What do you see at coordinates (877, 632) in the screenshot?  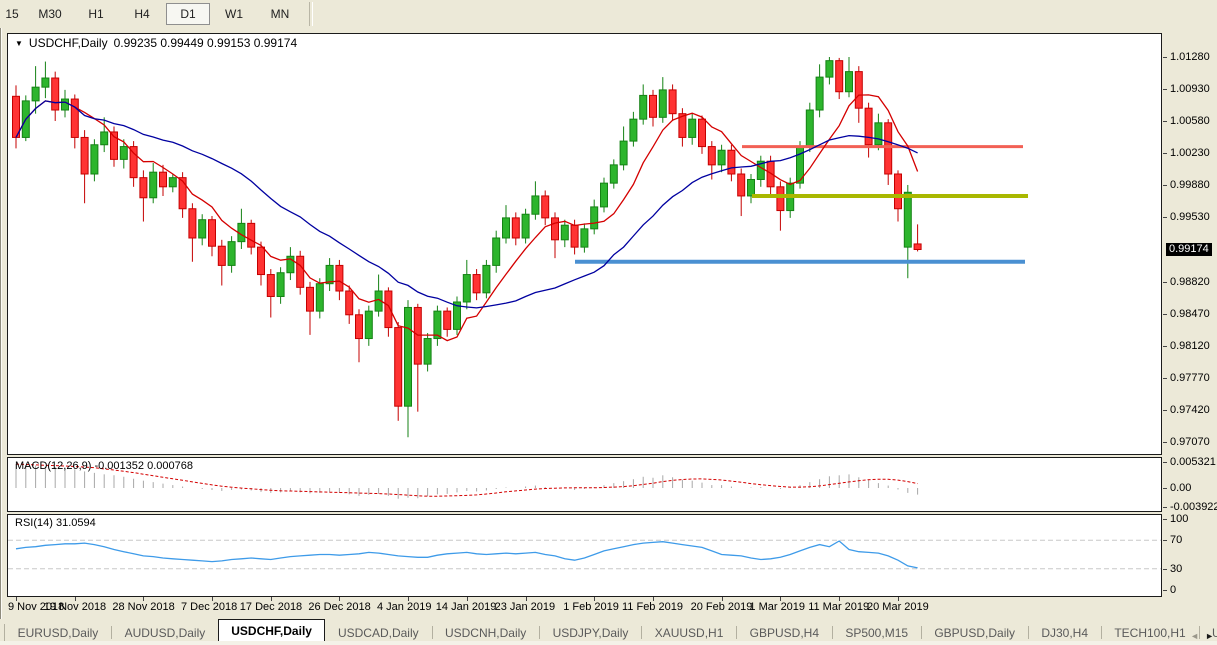 I see `chart-tab-sp500-m15: SP500,M15` at bounding box center [877, 632].